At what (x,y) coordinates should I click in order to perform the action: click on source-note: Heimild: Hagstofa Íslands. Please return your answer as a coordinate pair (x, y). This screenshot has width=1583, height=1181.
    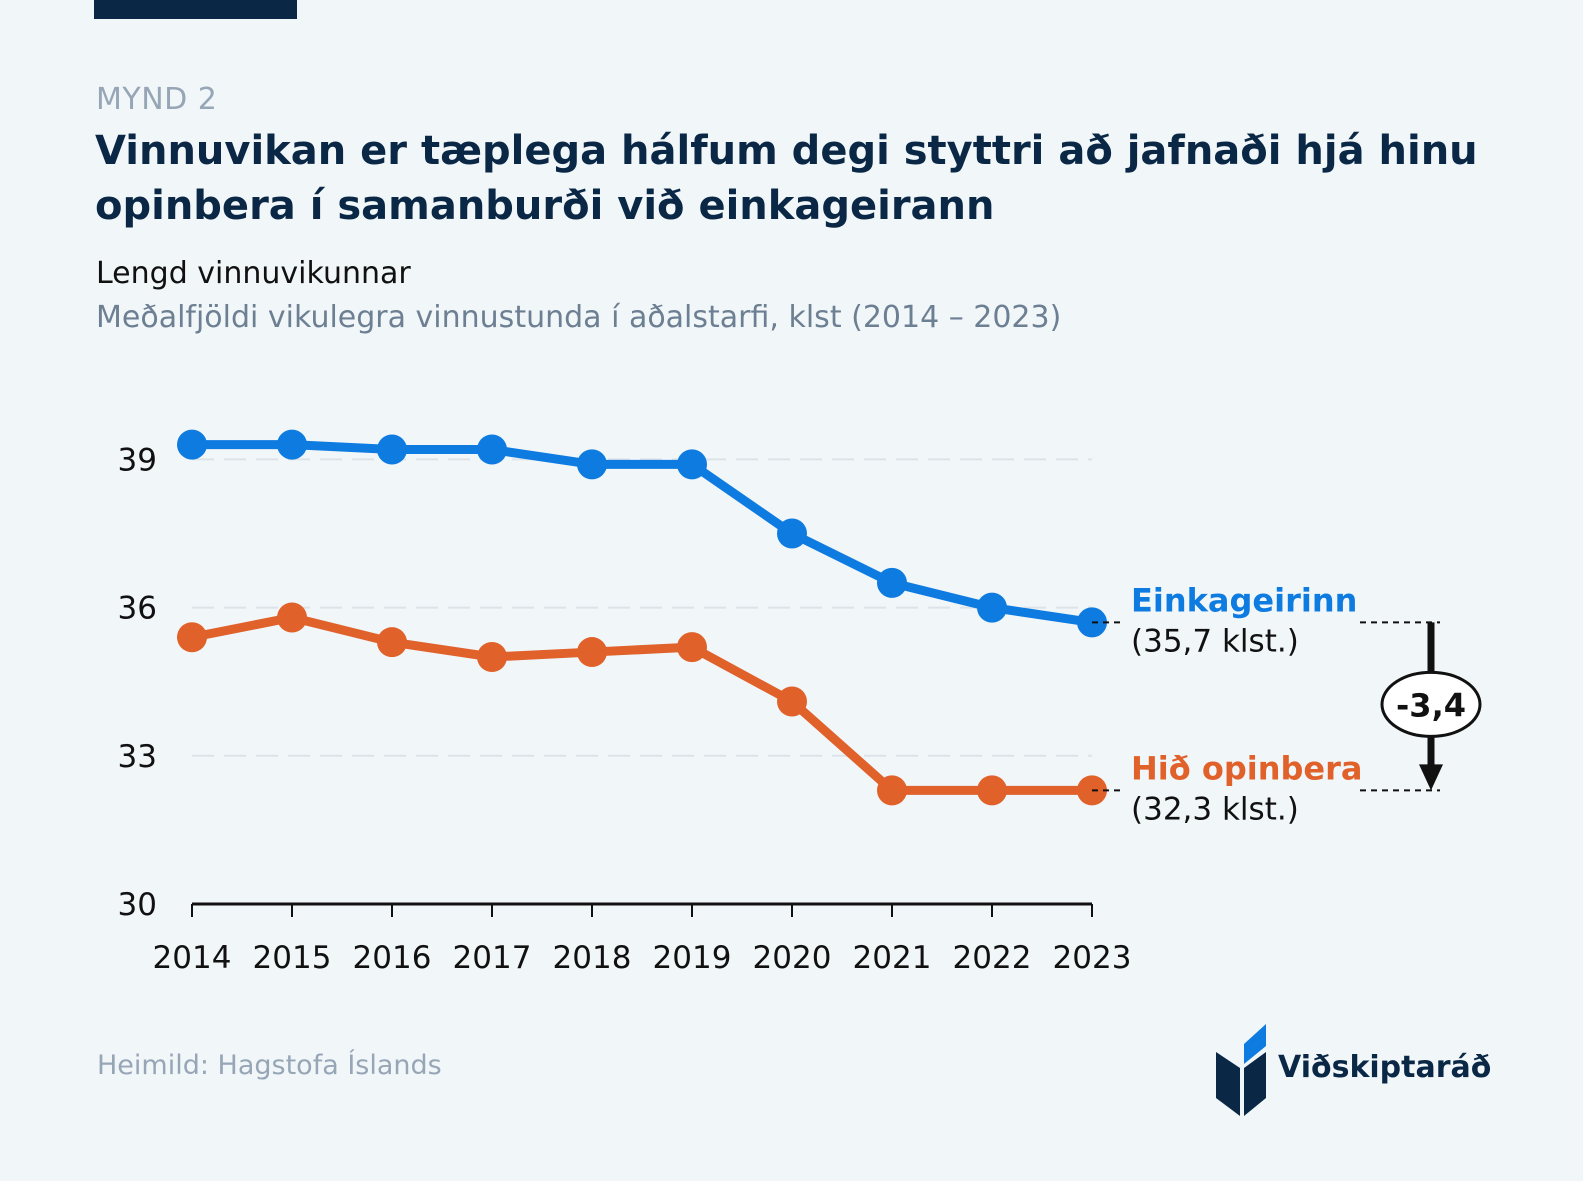
    Looking at the image, I should click on (269, 1065).